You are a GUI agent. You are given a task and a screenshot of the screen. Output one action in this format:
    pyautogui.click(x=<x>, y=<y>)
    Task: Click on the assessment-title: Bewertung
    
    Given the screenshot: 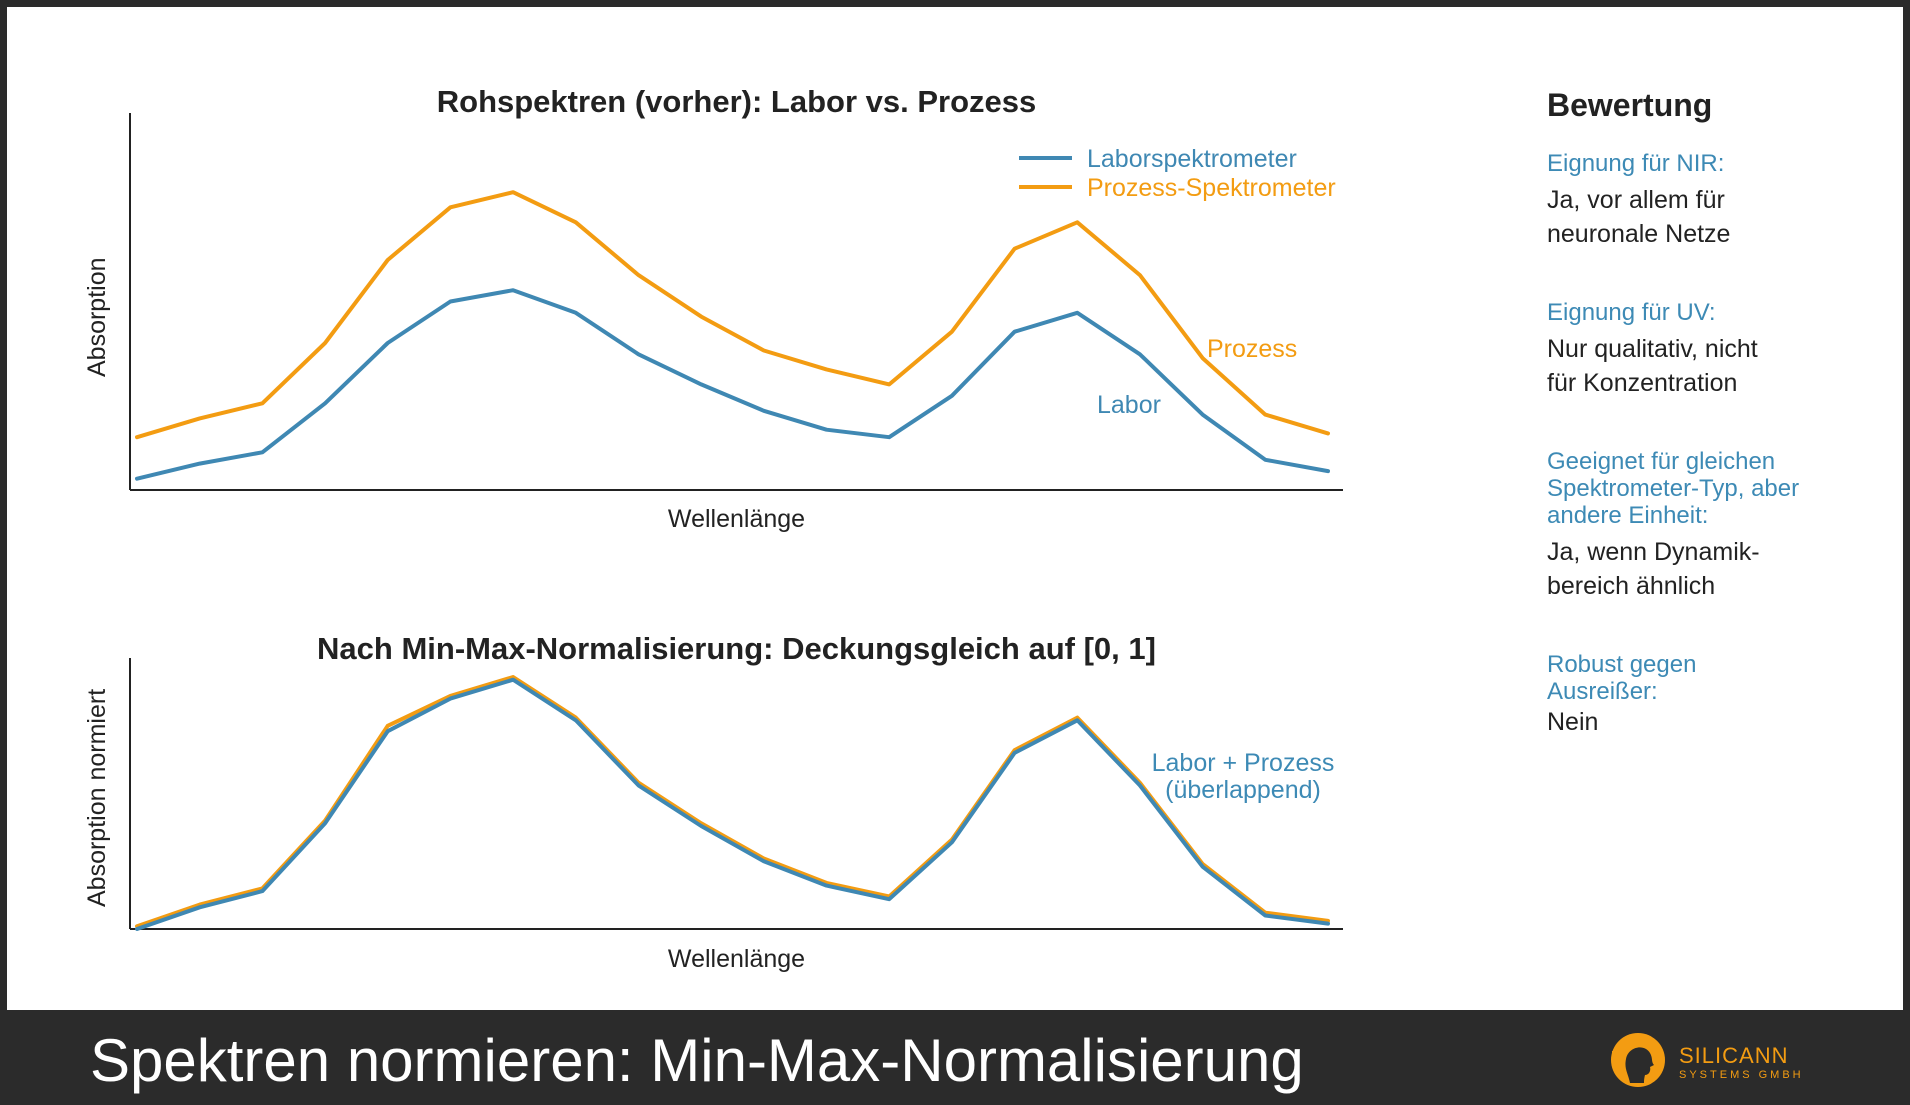 What is the action you would take?
    pyautogui.click(x=1630, y=105)
    